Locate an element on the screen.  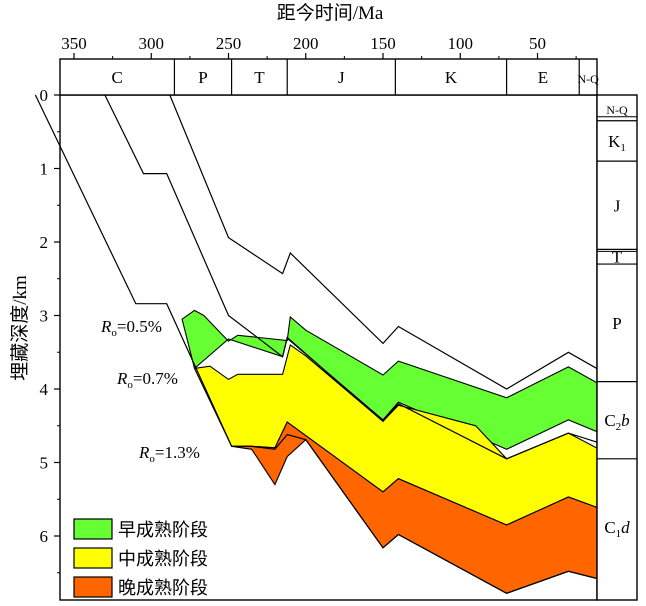
y-tick-label: 6 is located at coordinates (44, 536).